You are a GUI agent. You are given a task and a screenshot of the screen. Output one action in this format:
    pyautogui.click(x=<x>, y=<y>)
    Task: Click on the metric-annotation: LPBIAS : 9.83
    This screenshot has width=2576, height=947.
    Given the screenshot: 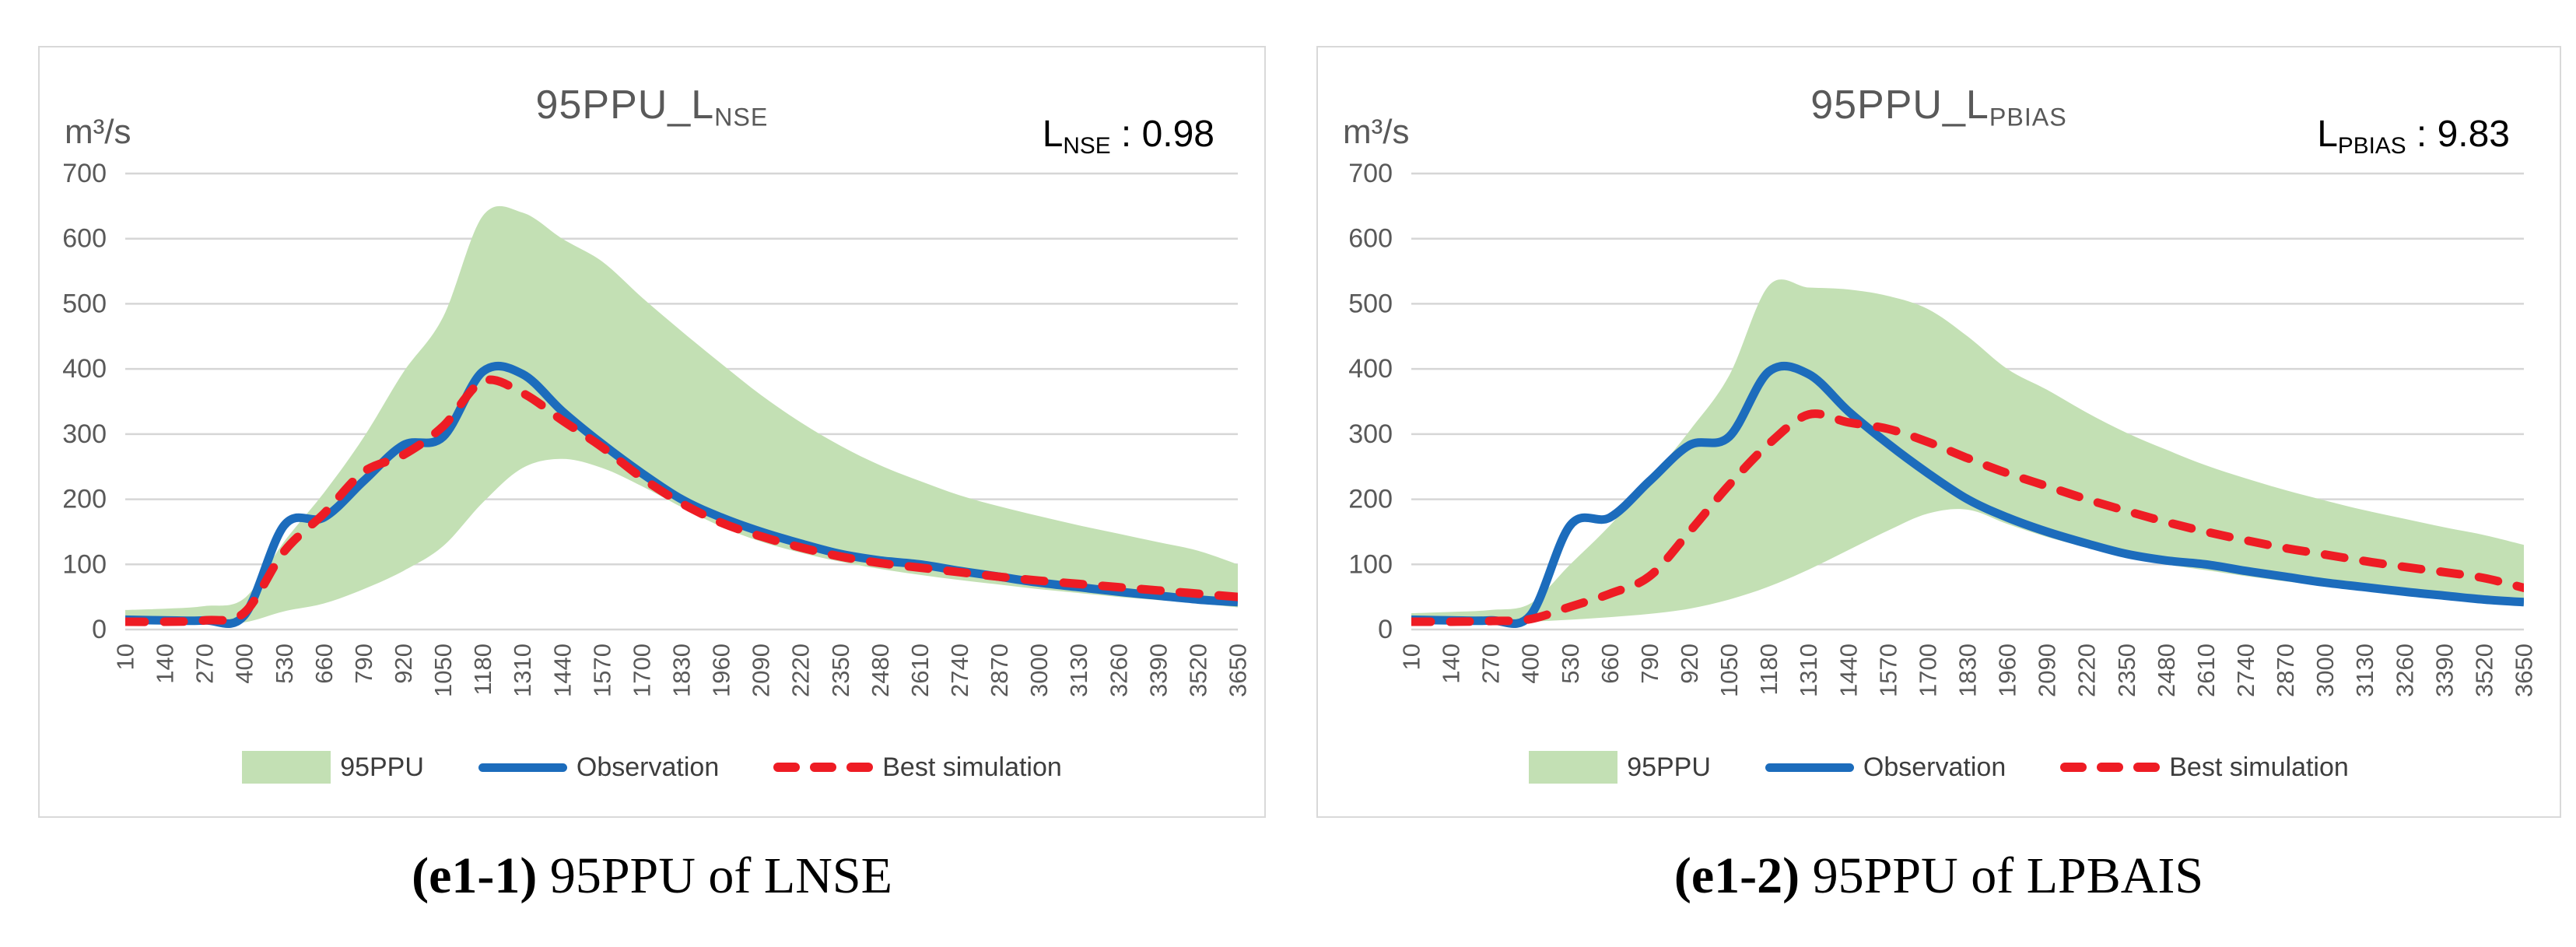 What is the action you would take?
    pyautogui.click(x=2413, y=136)
    